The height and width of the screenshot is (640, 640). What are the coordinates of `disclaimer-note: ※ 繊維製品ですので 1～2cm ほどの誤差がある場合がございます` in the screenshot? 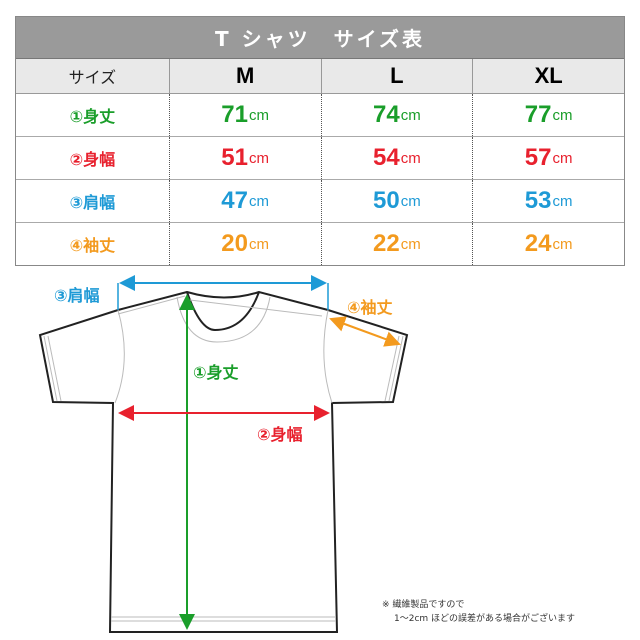 It's located at (478, 612).